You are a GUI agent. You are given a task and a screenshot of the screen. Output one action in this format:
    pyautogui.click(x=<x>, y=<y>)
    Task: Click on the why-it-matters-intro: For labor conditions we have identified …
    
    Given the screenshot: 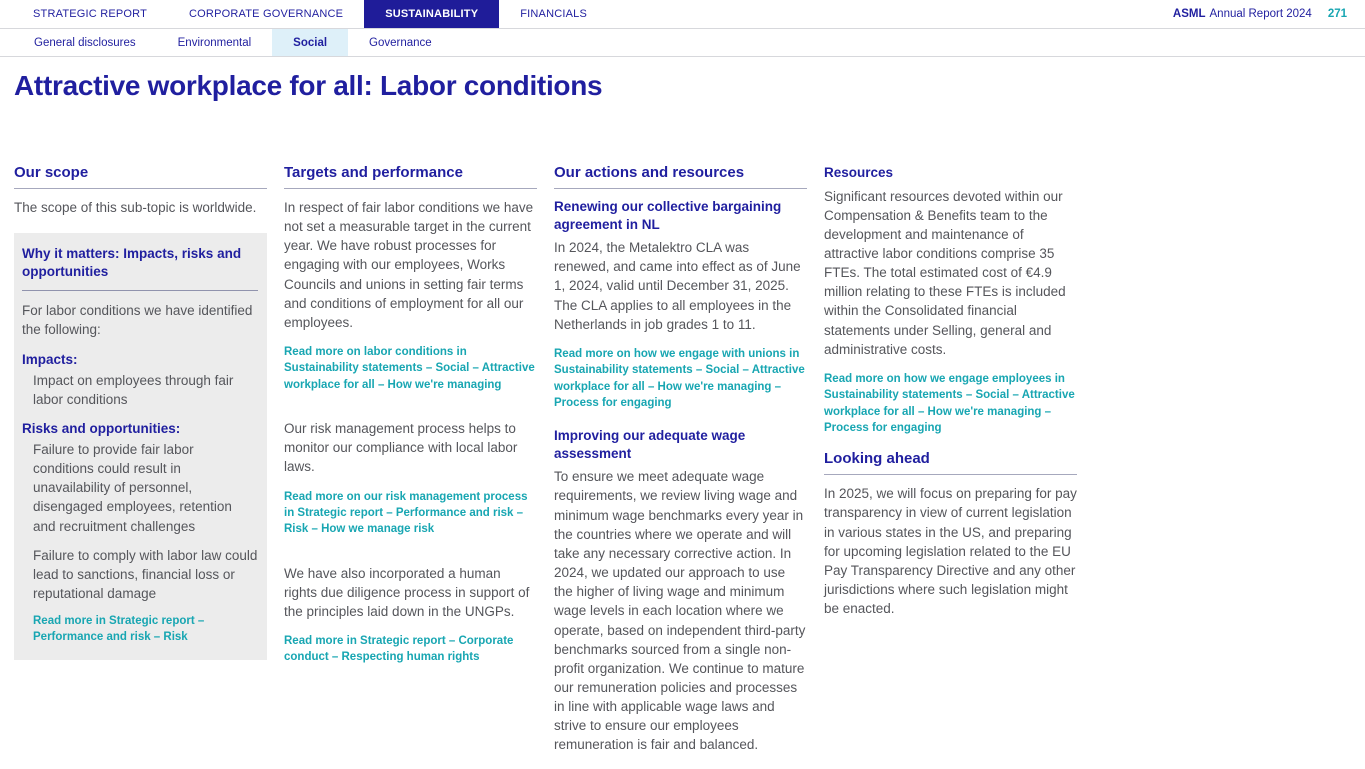 What is the action you would take?
    pyautogui.click(x=137, y=320)
    